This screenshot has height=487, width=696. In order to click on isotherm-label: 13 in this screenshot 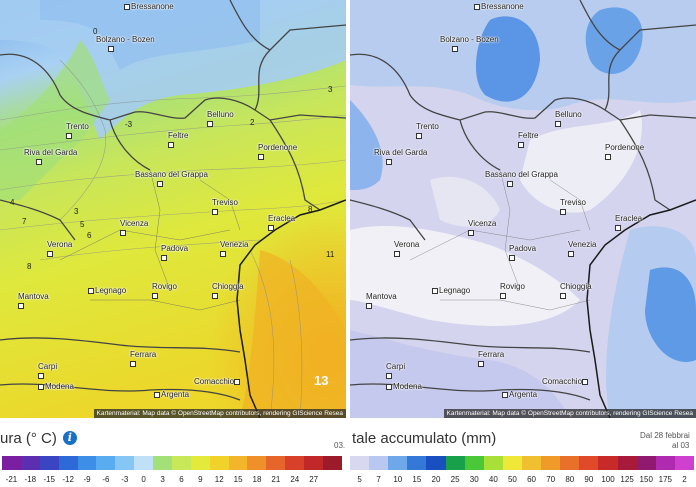, I will do `click(321, 380)`.